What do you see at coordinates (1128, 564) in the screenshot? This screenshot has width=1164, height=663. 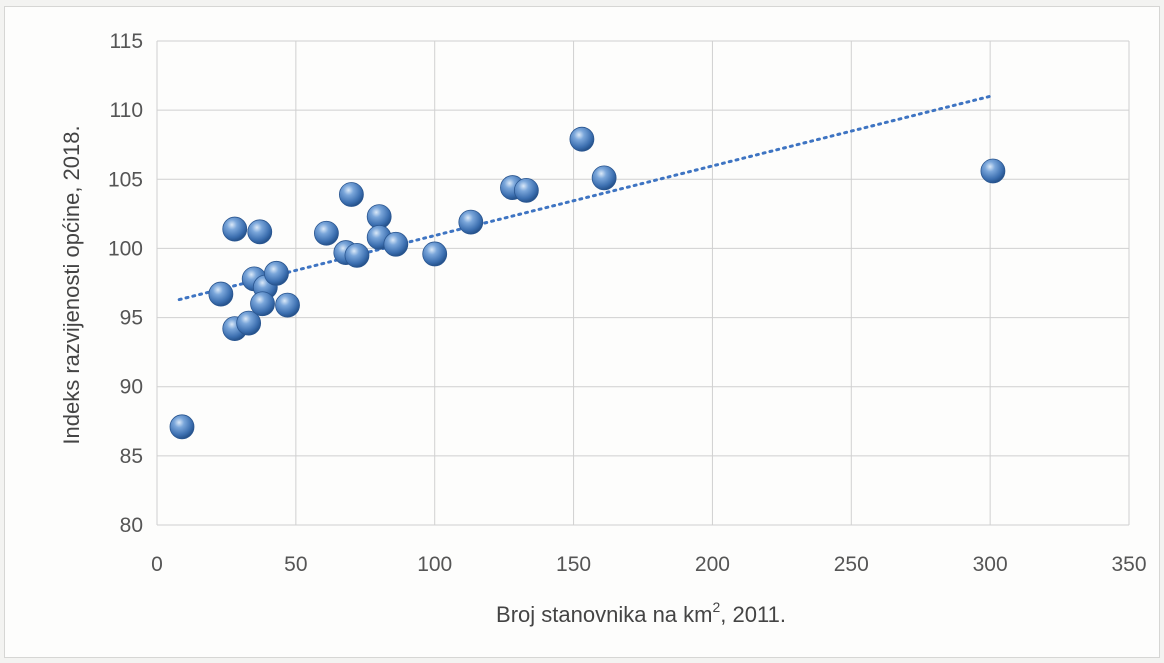 I see `x-tick-label: 350` at bounding box center [1128, 564].